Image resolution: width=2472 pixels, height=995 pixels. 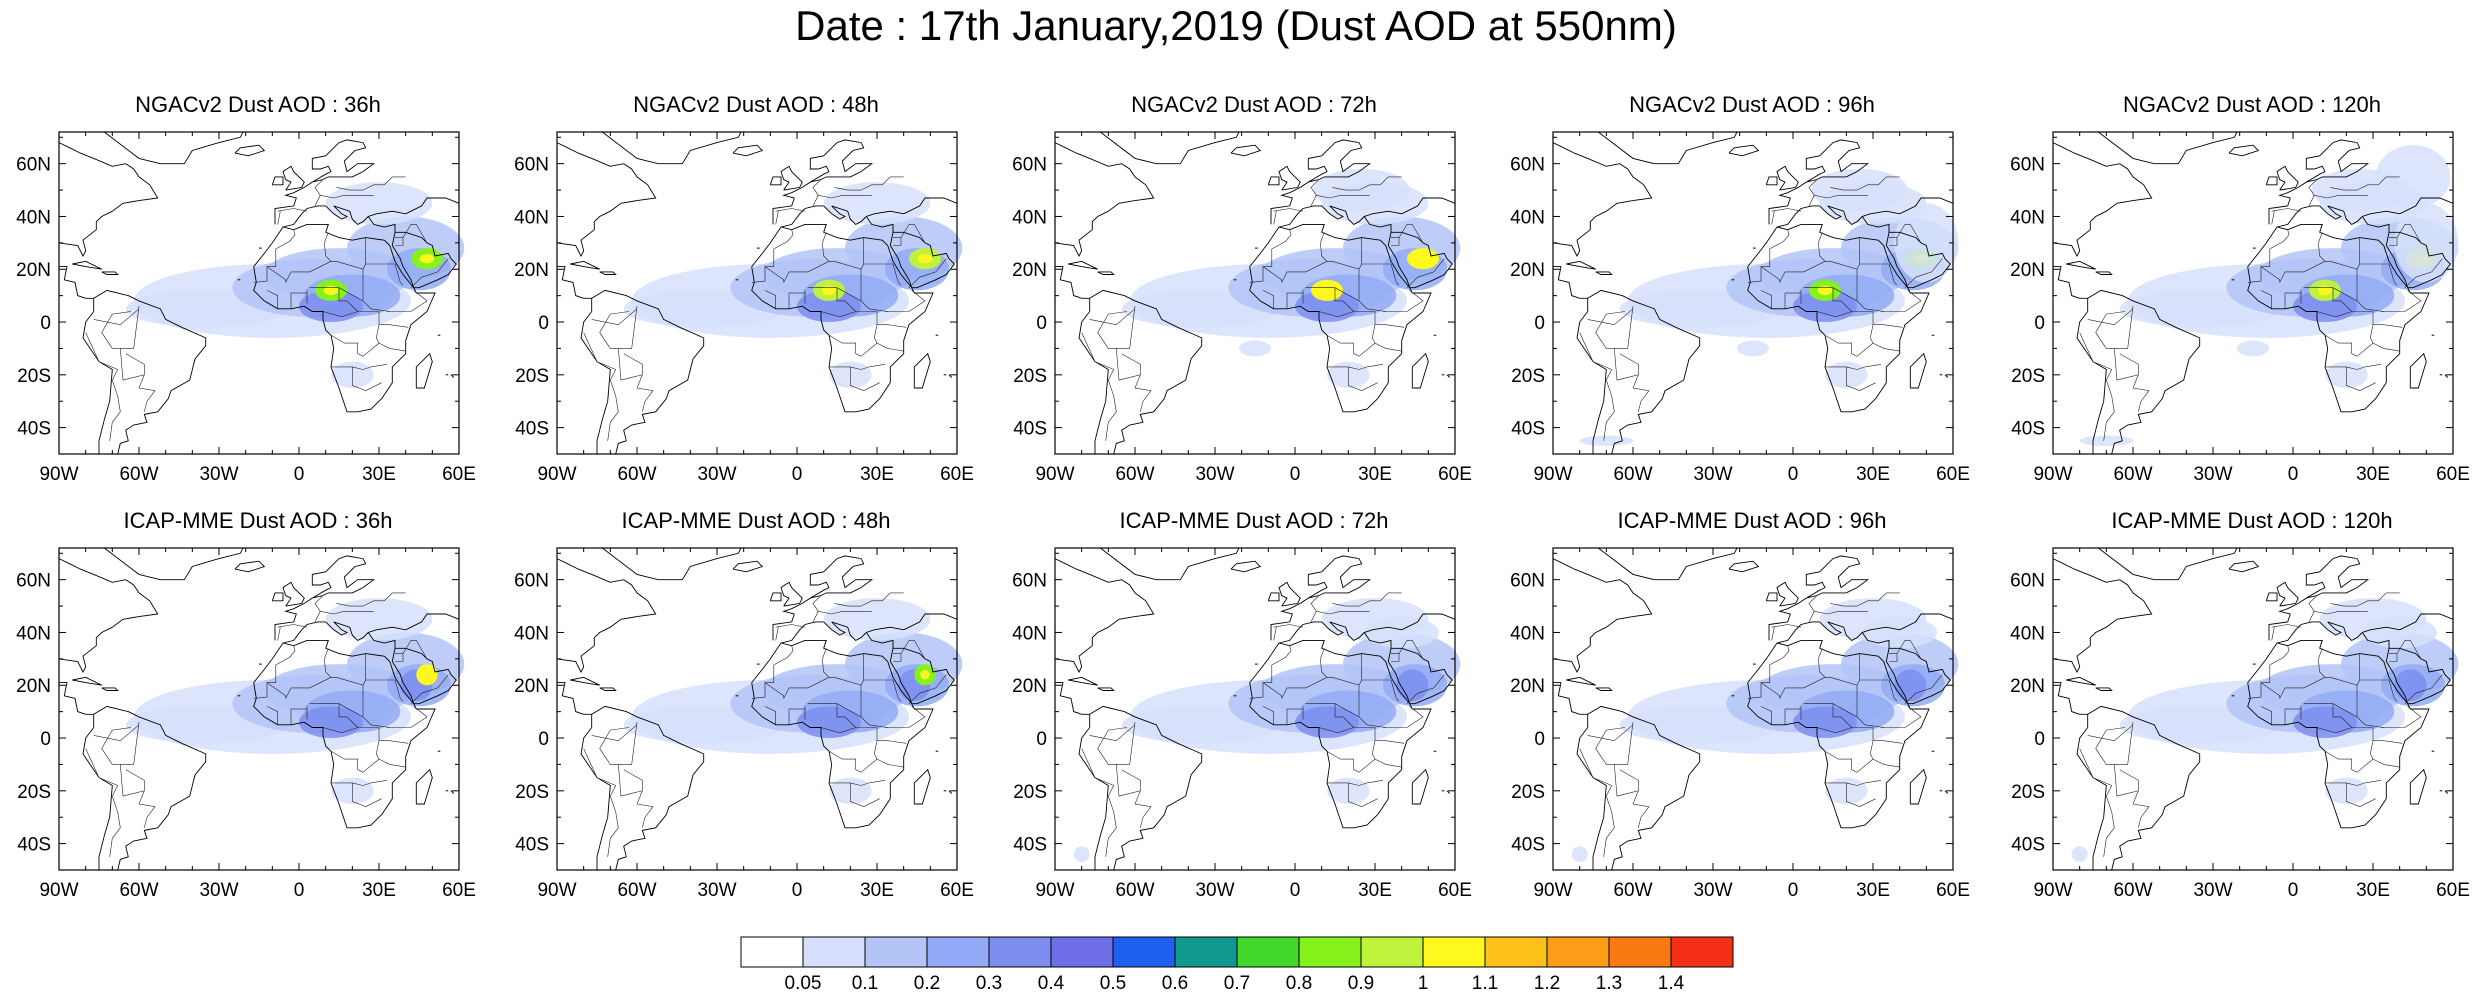 I want to click on plot-area: 90W 60W 30W 0 30E 60E 60N 40N 20N 0 20S 40S, so click(x=246, y=724).